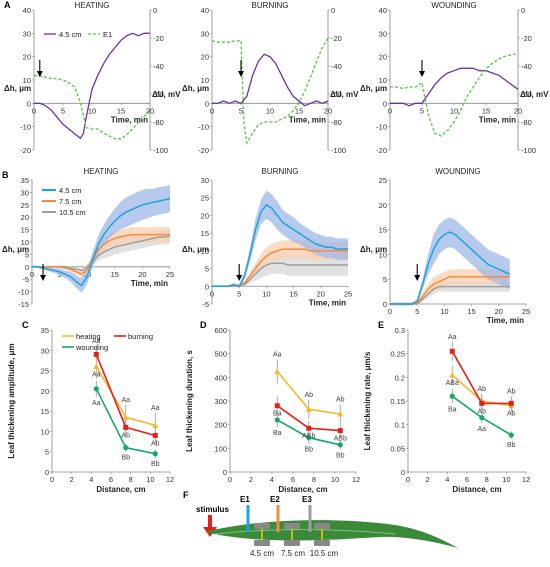 This screenshot has width=550, height=567. Describe the element at coordinates (101, 171) in the screenshot. I see `panel-title: HEATING` at that location.